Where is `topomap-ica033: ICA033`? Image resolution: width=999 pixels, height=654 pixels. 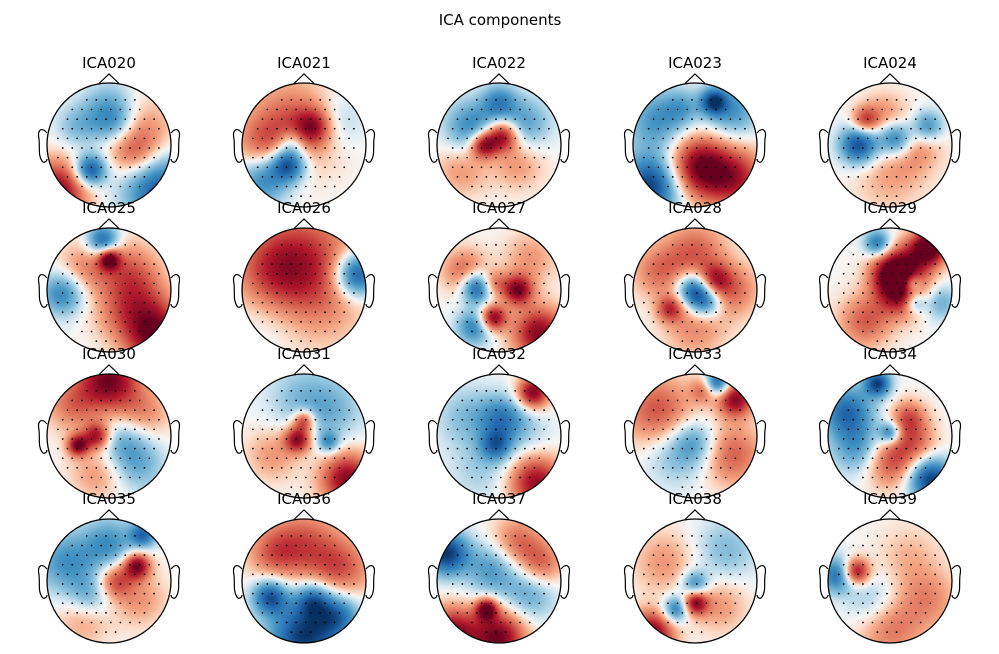 topomap-ica033: ICA033 is located at coordinates (695, 422).